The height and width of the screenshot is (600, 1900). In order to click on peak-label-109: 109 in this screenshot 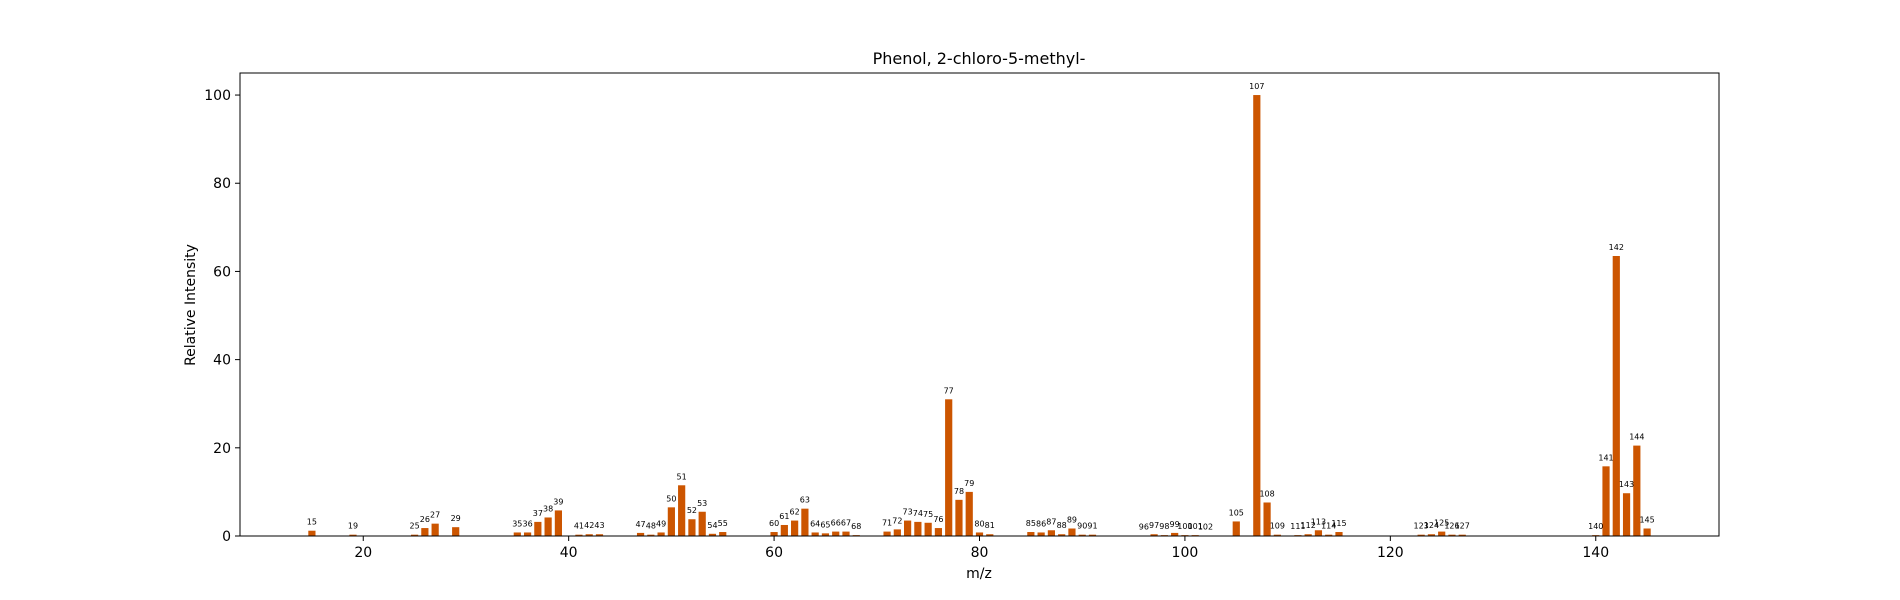, I will do `click(1277, 526)`.